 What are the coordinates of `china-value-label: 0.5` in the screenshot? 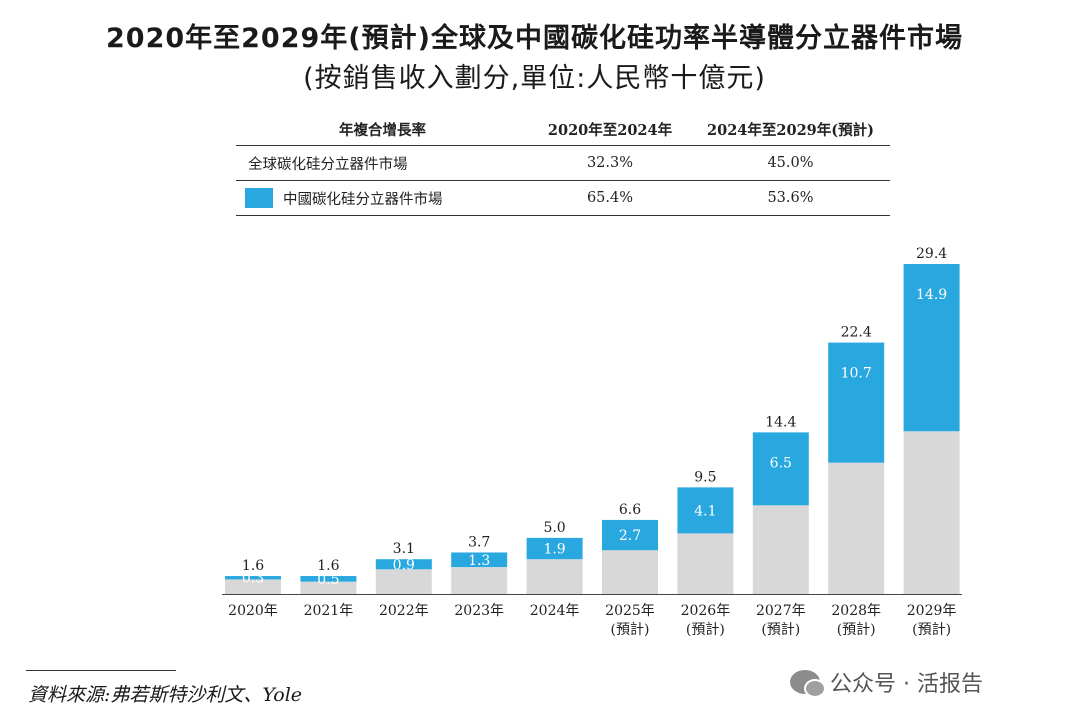 It's located at (328, 580).